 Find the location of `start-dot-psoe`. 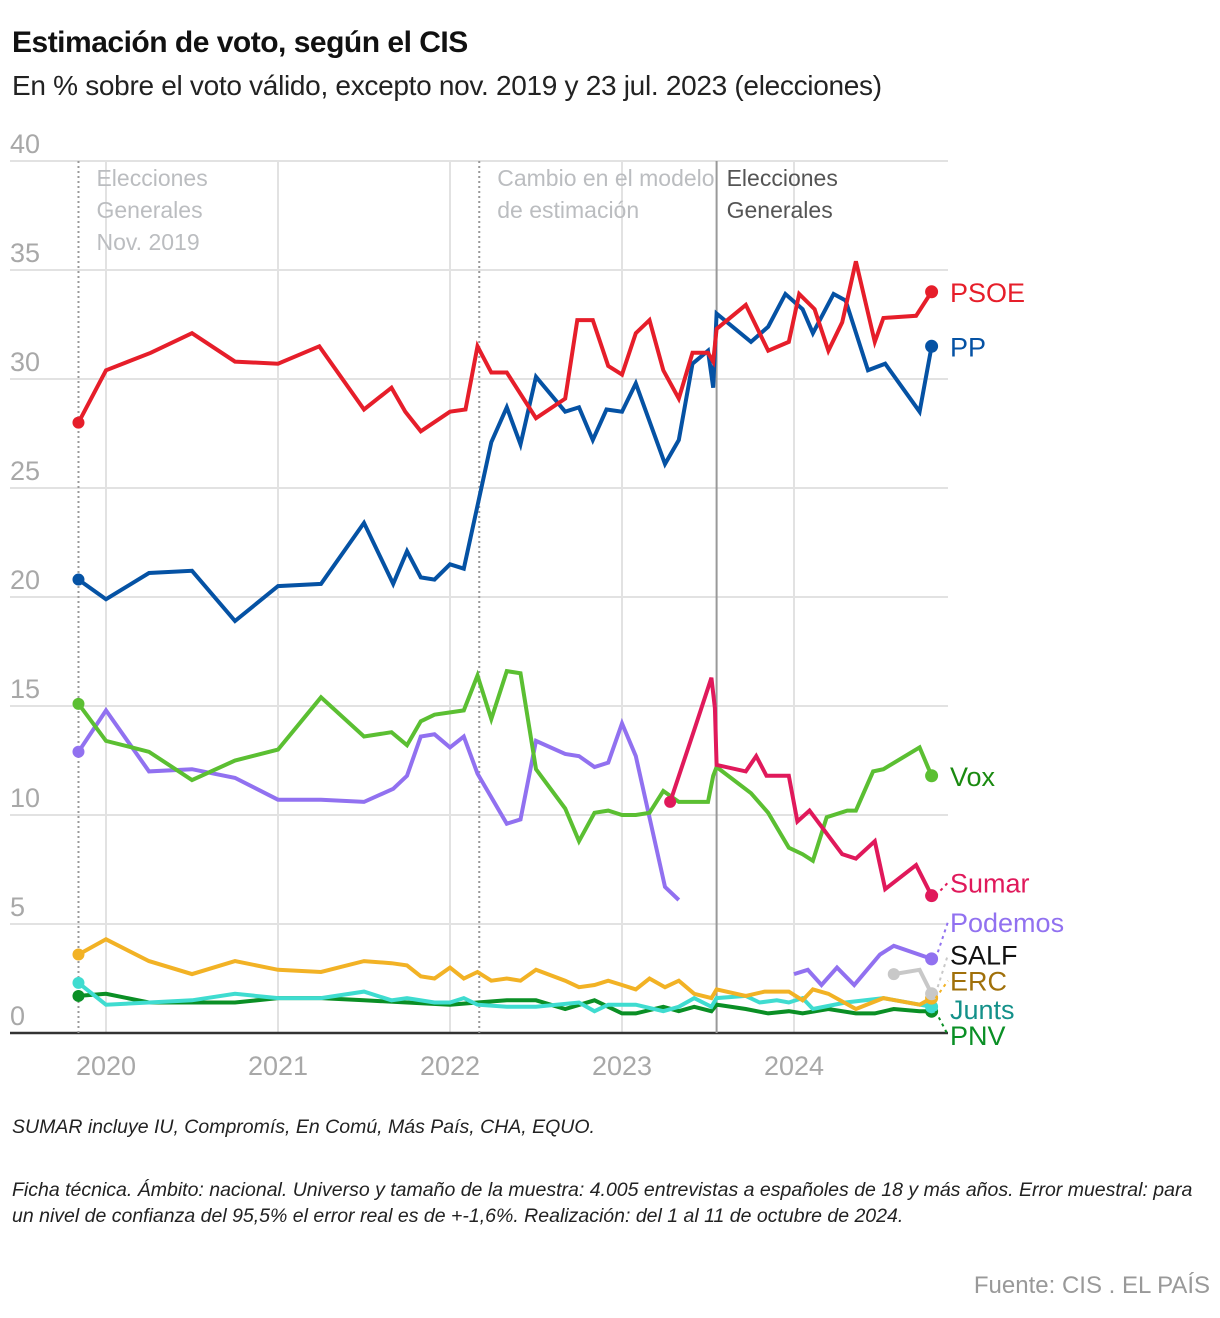

start-dot-psoe is located at coordinates (78, 422).